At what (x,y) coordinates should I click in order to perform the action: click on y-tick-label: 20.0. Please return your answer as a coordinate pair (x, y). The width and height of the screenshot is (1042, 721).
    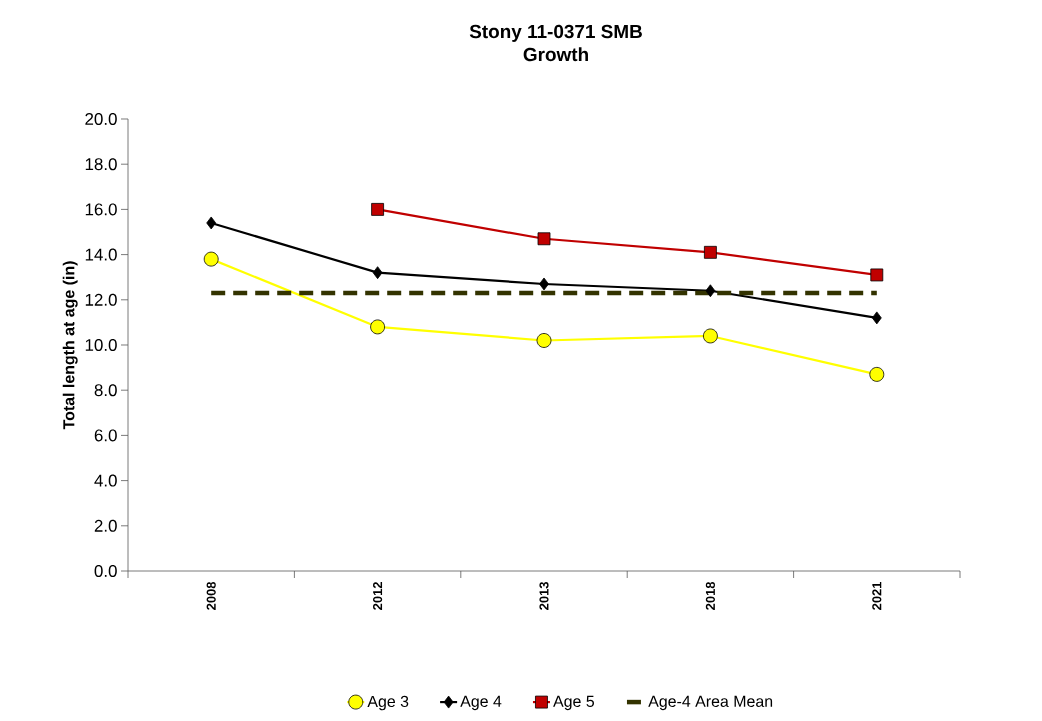
    Looking at the image, I should click on (101, 119).